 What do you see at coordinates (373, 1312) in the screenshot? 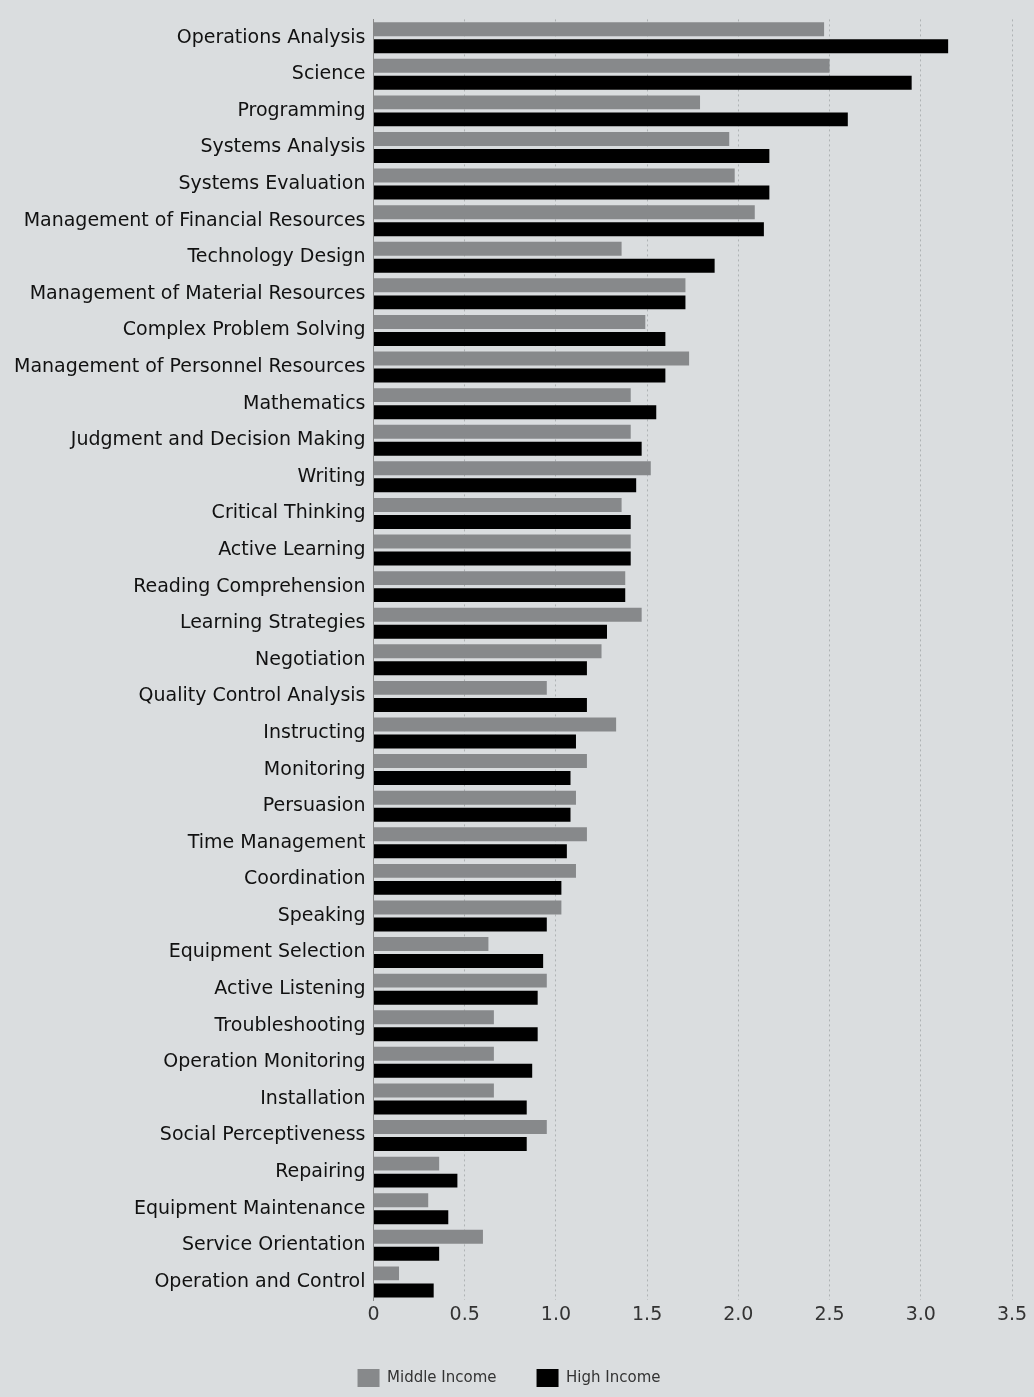
I see `x-tick-label: 0` at bounding box center [373, 1312].